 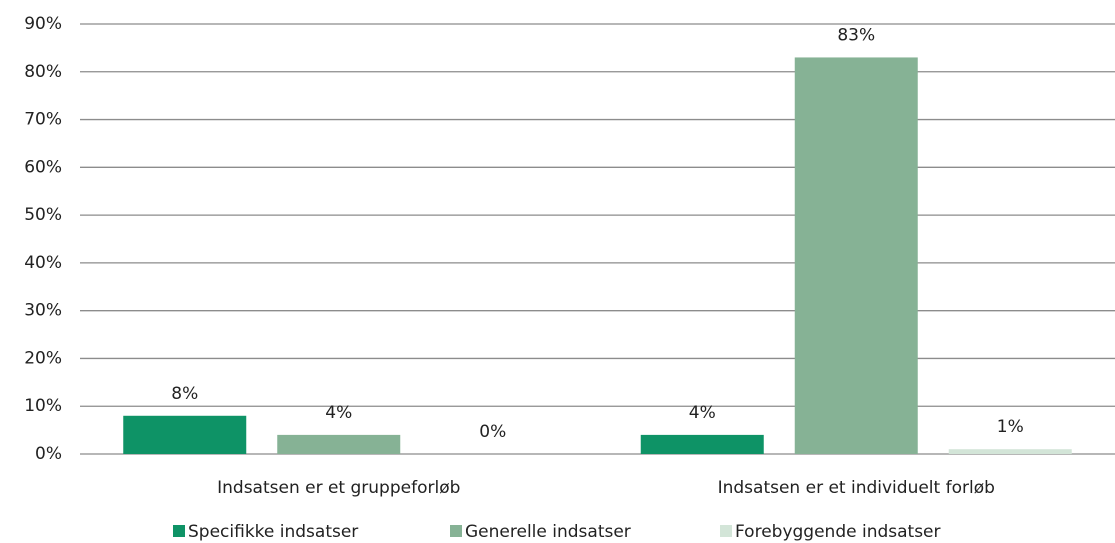 What do you see at coordinates (43, 120) in the screenshot?
I see `y-tick-label: 70%` at bounding box center [43, 120].